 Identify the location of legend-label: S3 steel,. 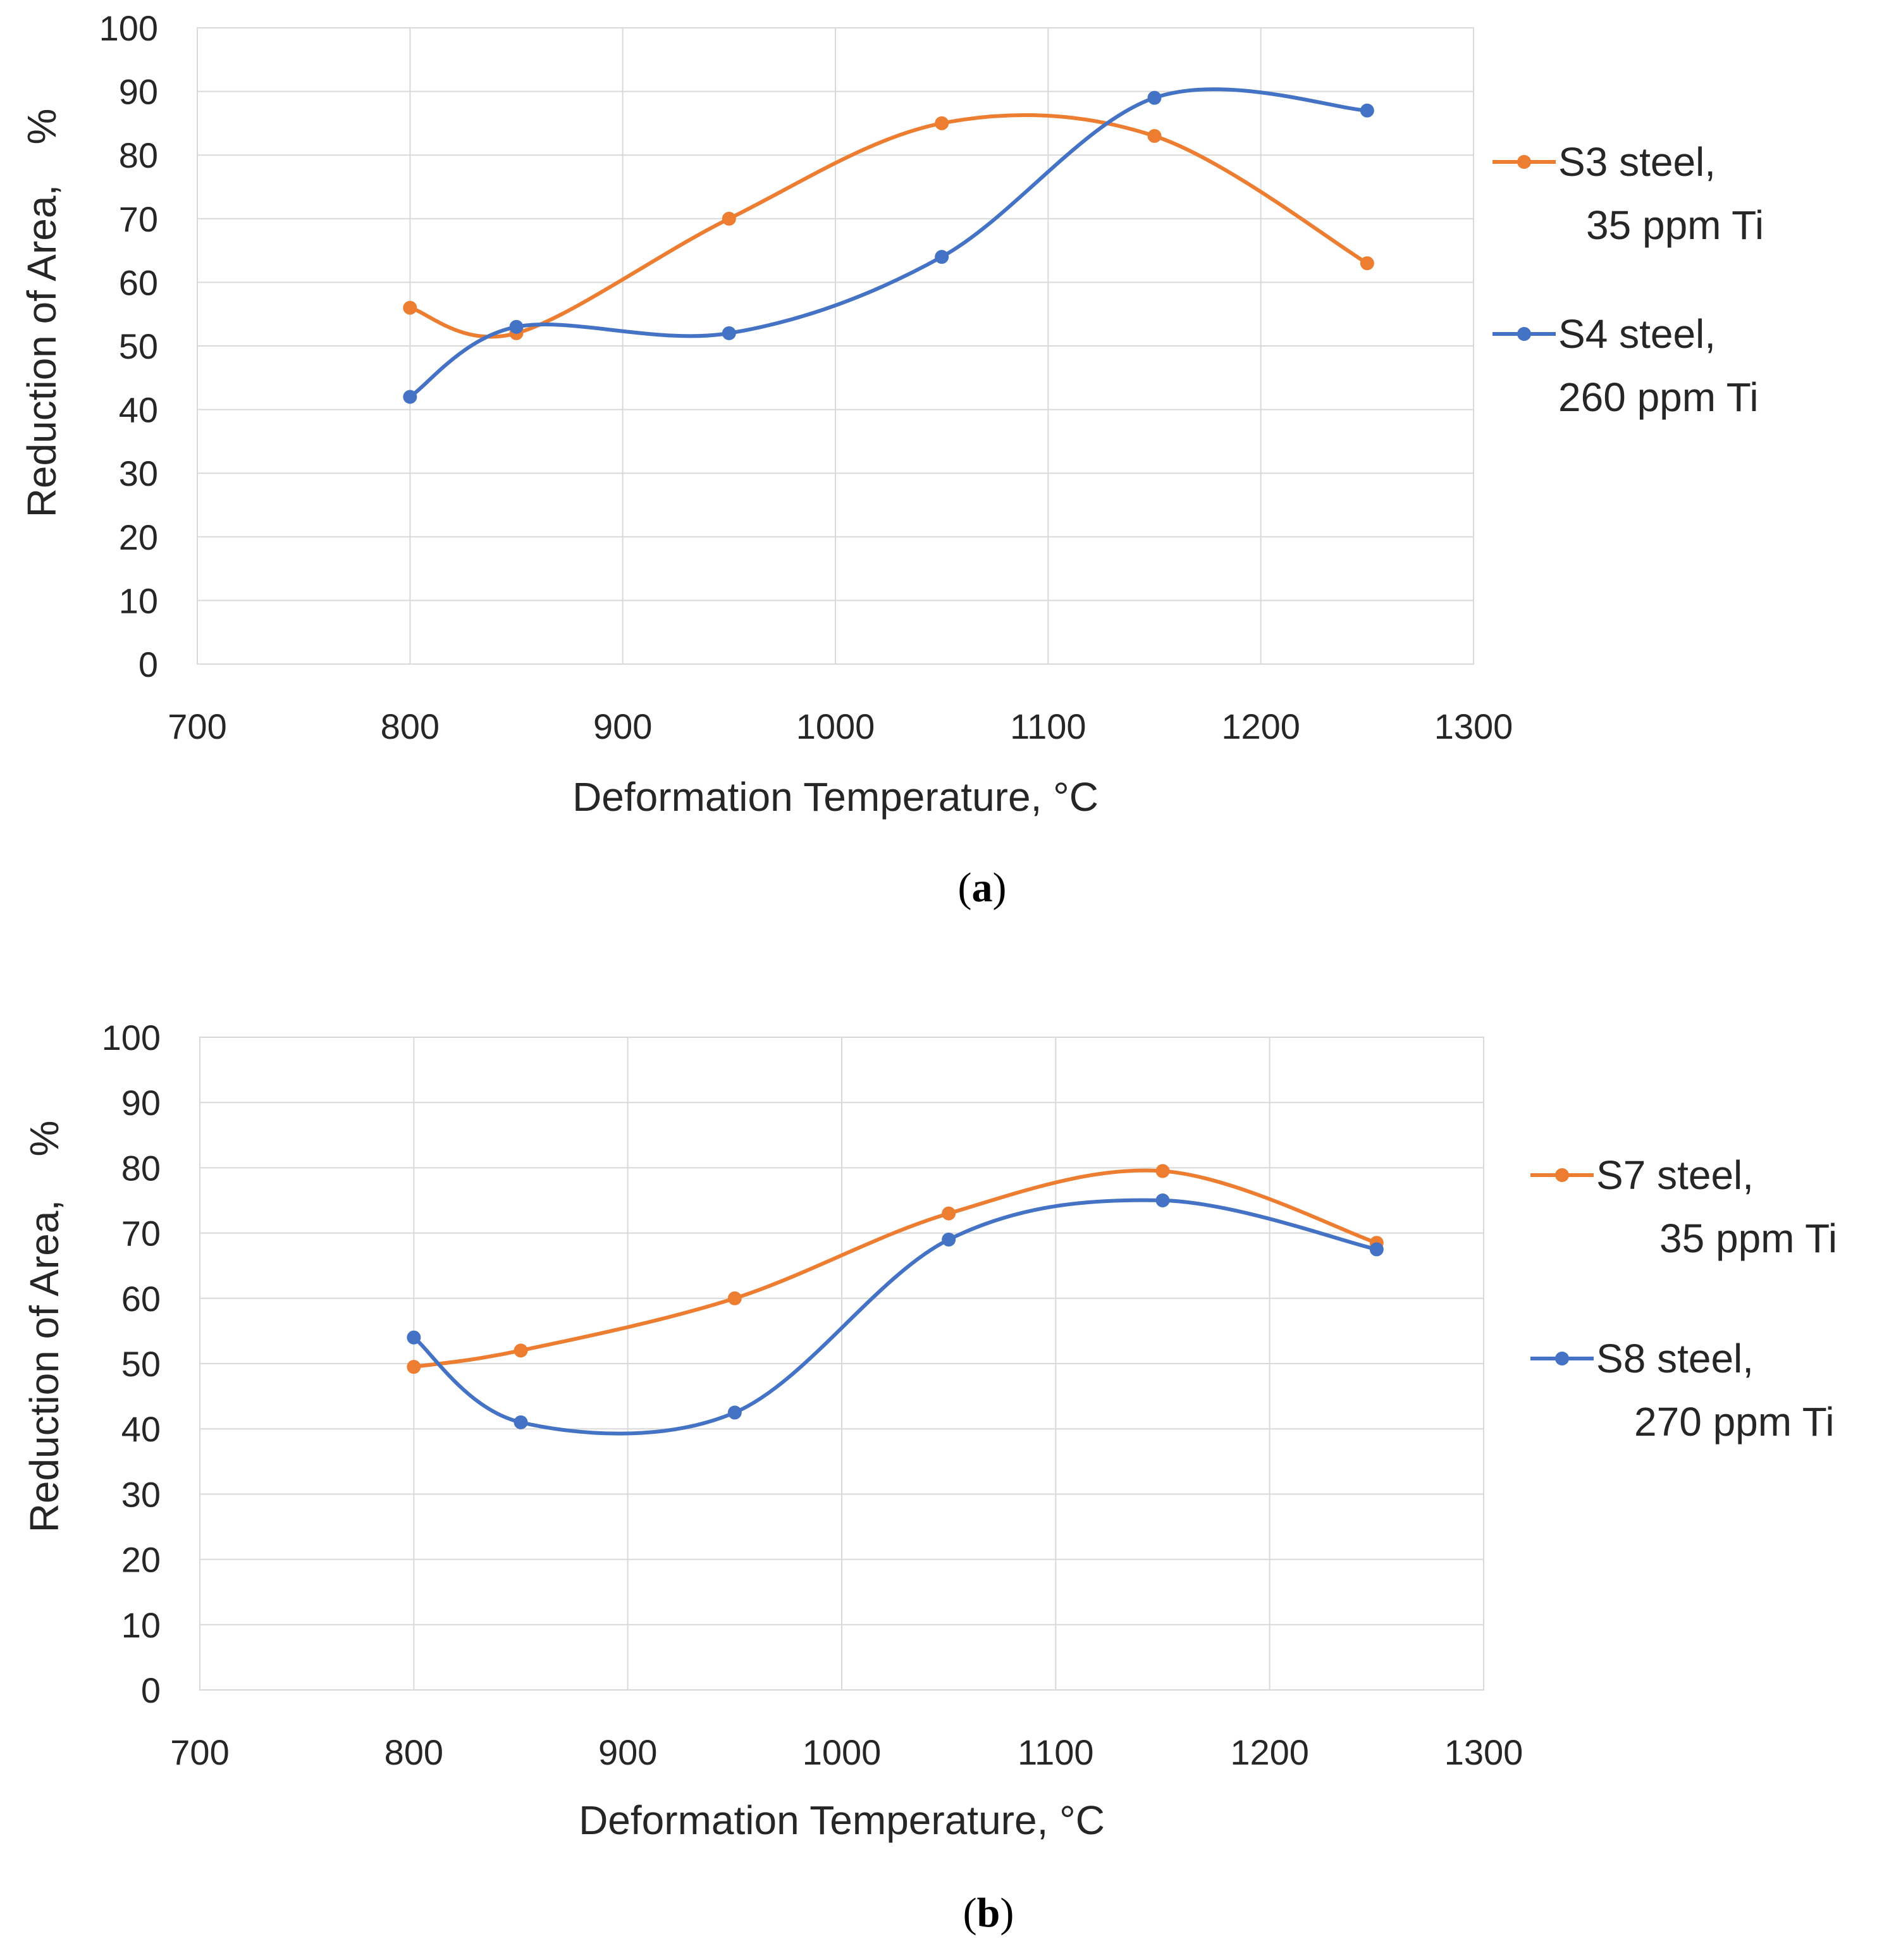
(1637, 162).